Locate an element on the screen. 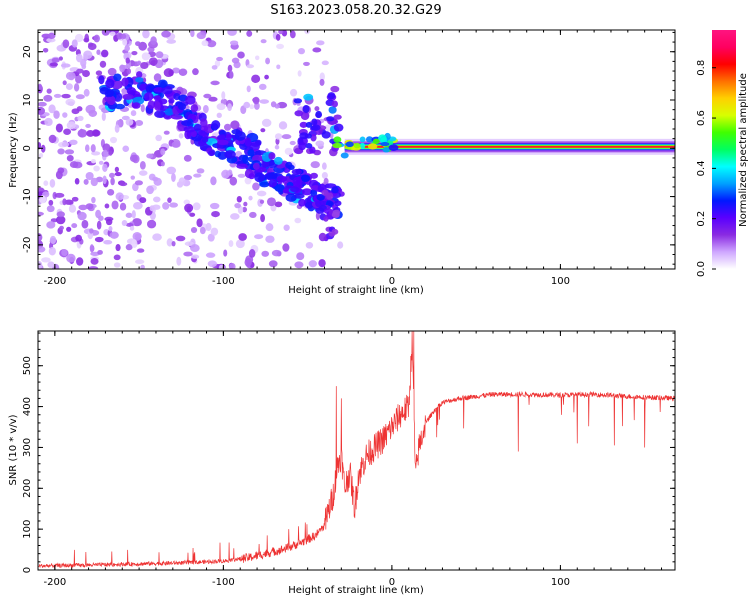  snr-y-tick-label: 100 is located at coordinates (27, 529).